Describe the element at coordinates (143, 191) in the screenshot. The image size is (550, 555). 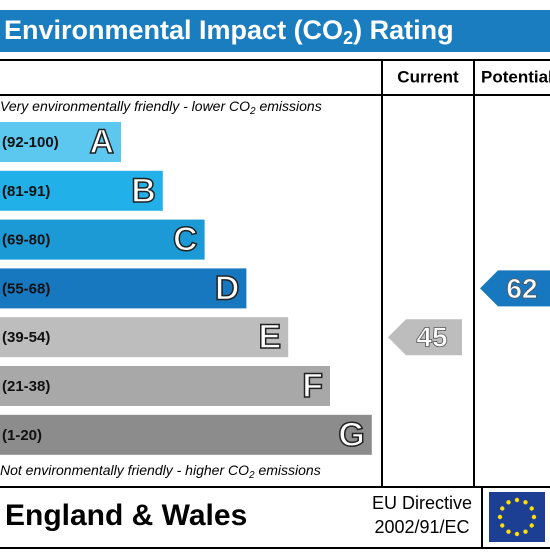
I see `band-letter: B` at that location.